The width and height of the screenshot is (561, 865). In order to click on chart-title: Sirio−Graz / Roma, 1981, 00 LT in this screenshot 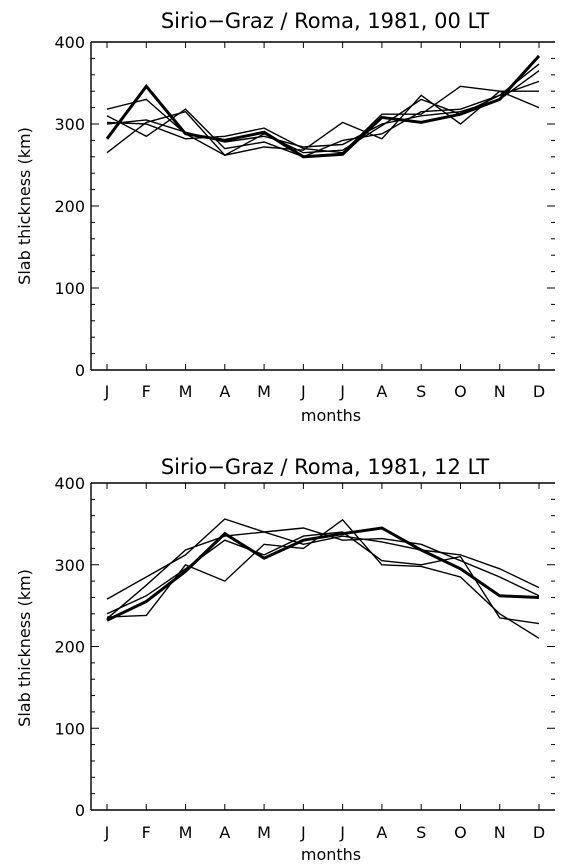, I will do `click(325, 21)`.